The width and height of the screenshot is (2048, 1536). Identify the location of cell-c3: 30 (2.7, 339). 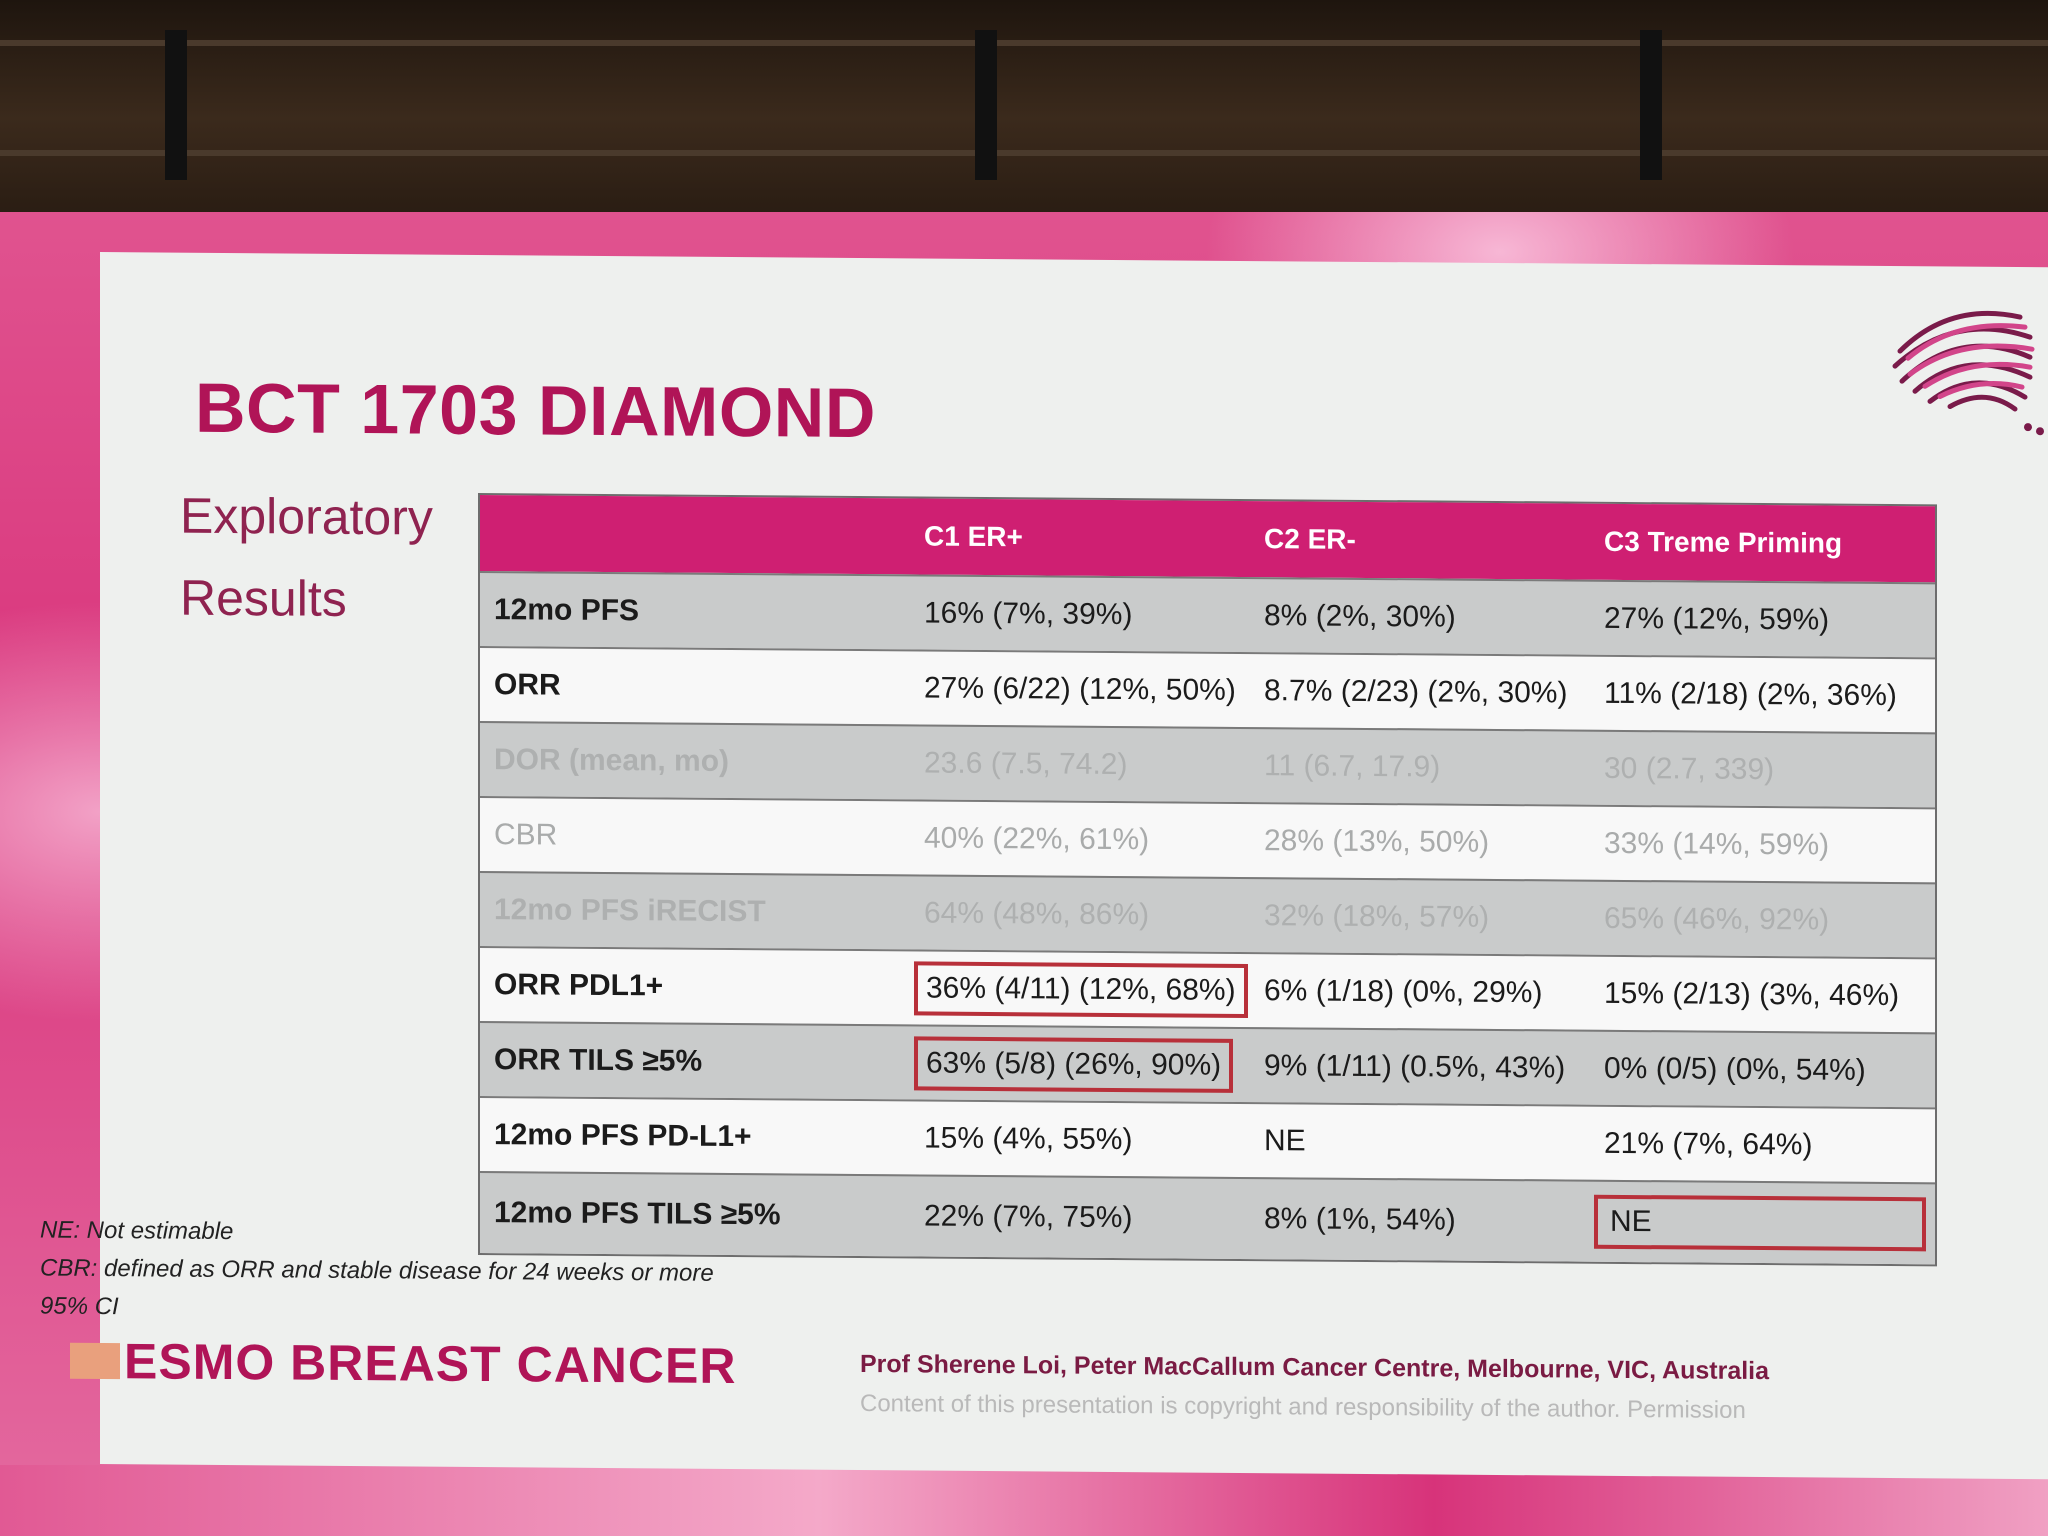
(1689, 768).